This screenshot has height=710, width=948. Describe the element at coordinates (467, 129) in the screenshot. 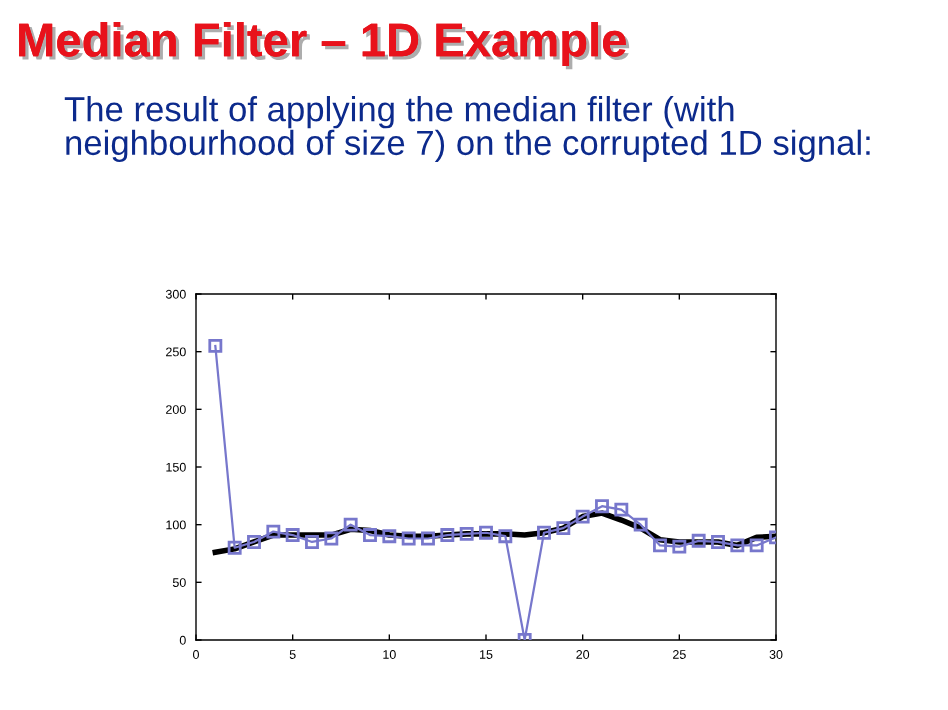

I see `chart-subtitle: The result of applying the median filter (with neighbourhood of size 7) on the corrupted 1D signal:` at that location.